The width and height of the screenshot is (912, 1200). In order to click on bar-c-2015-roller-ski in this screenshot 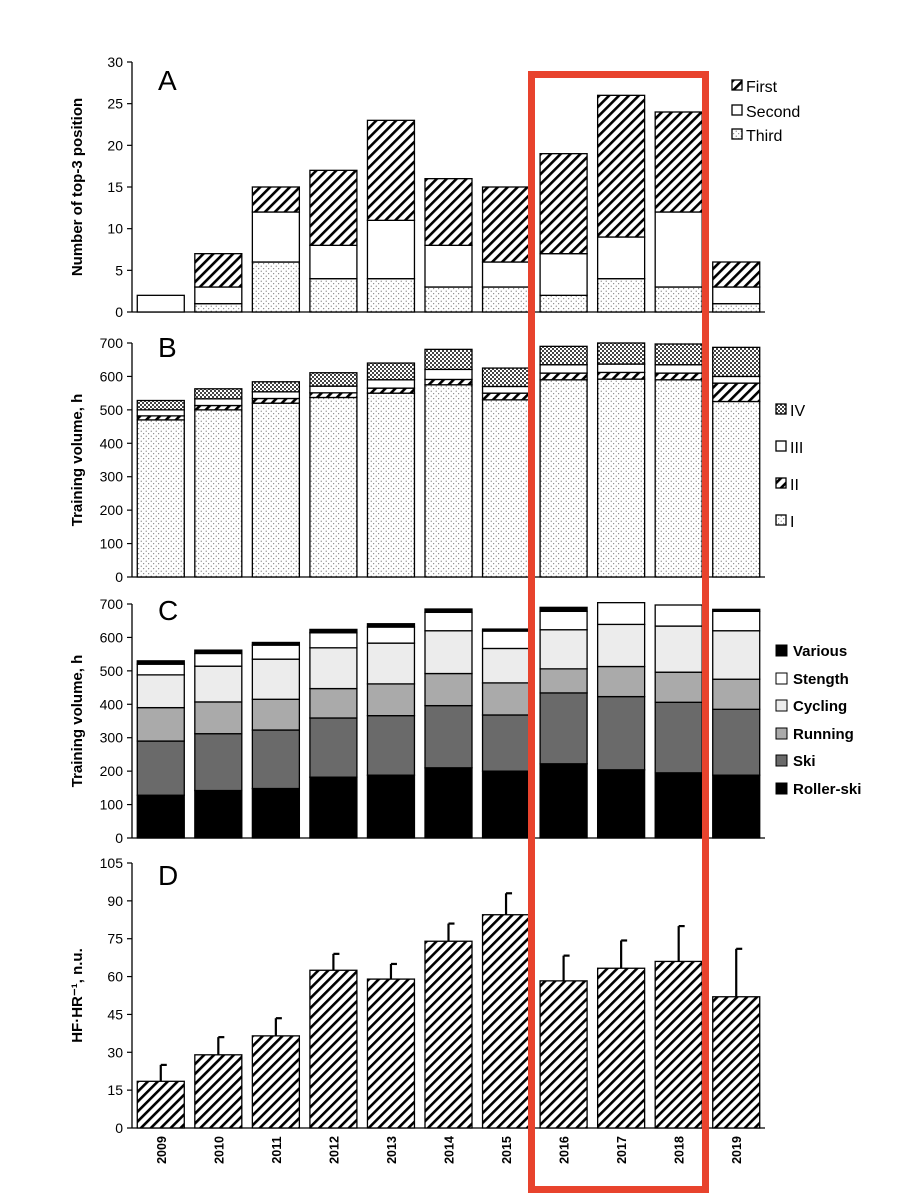, I will do `click(506, 804)`.